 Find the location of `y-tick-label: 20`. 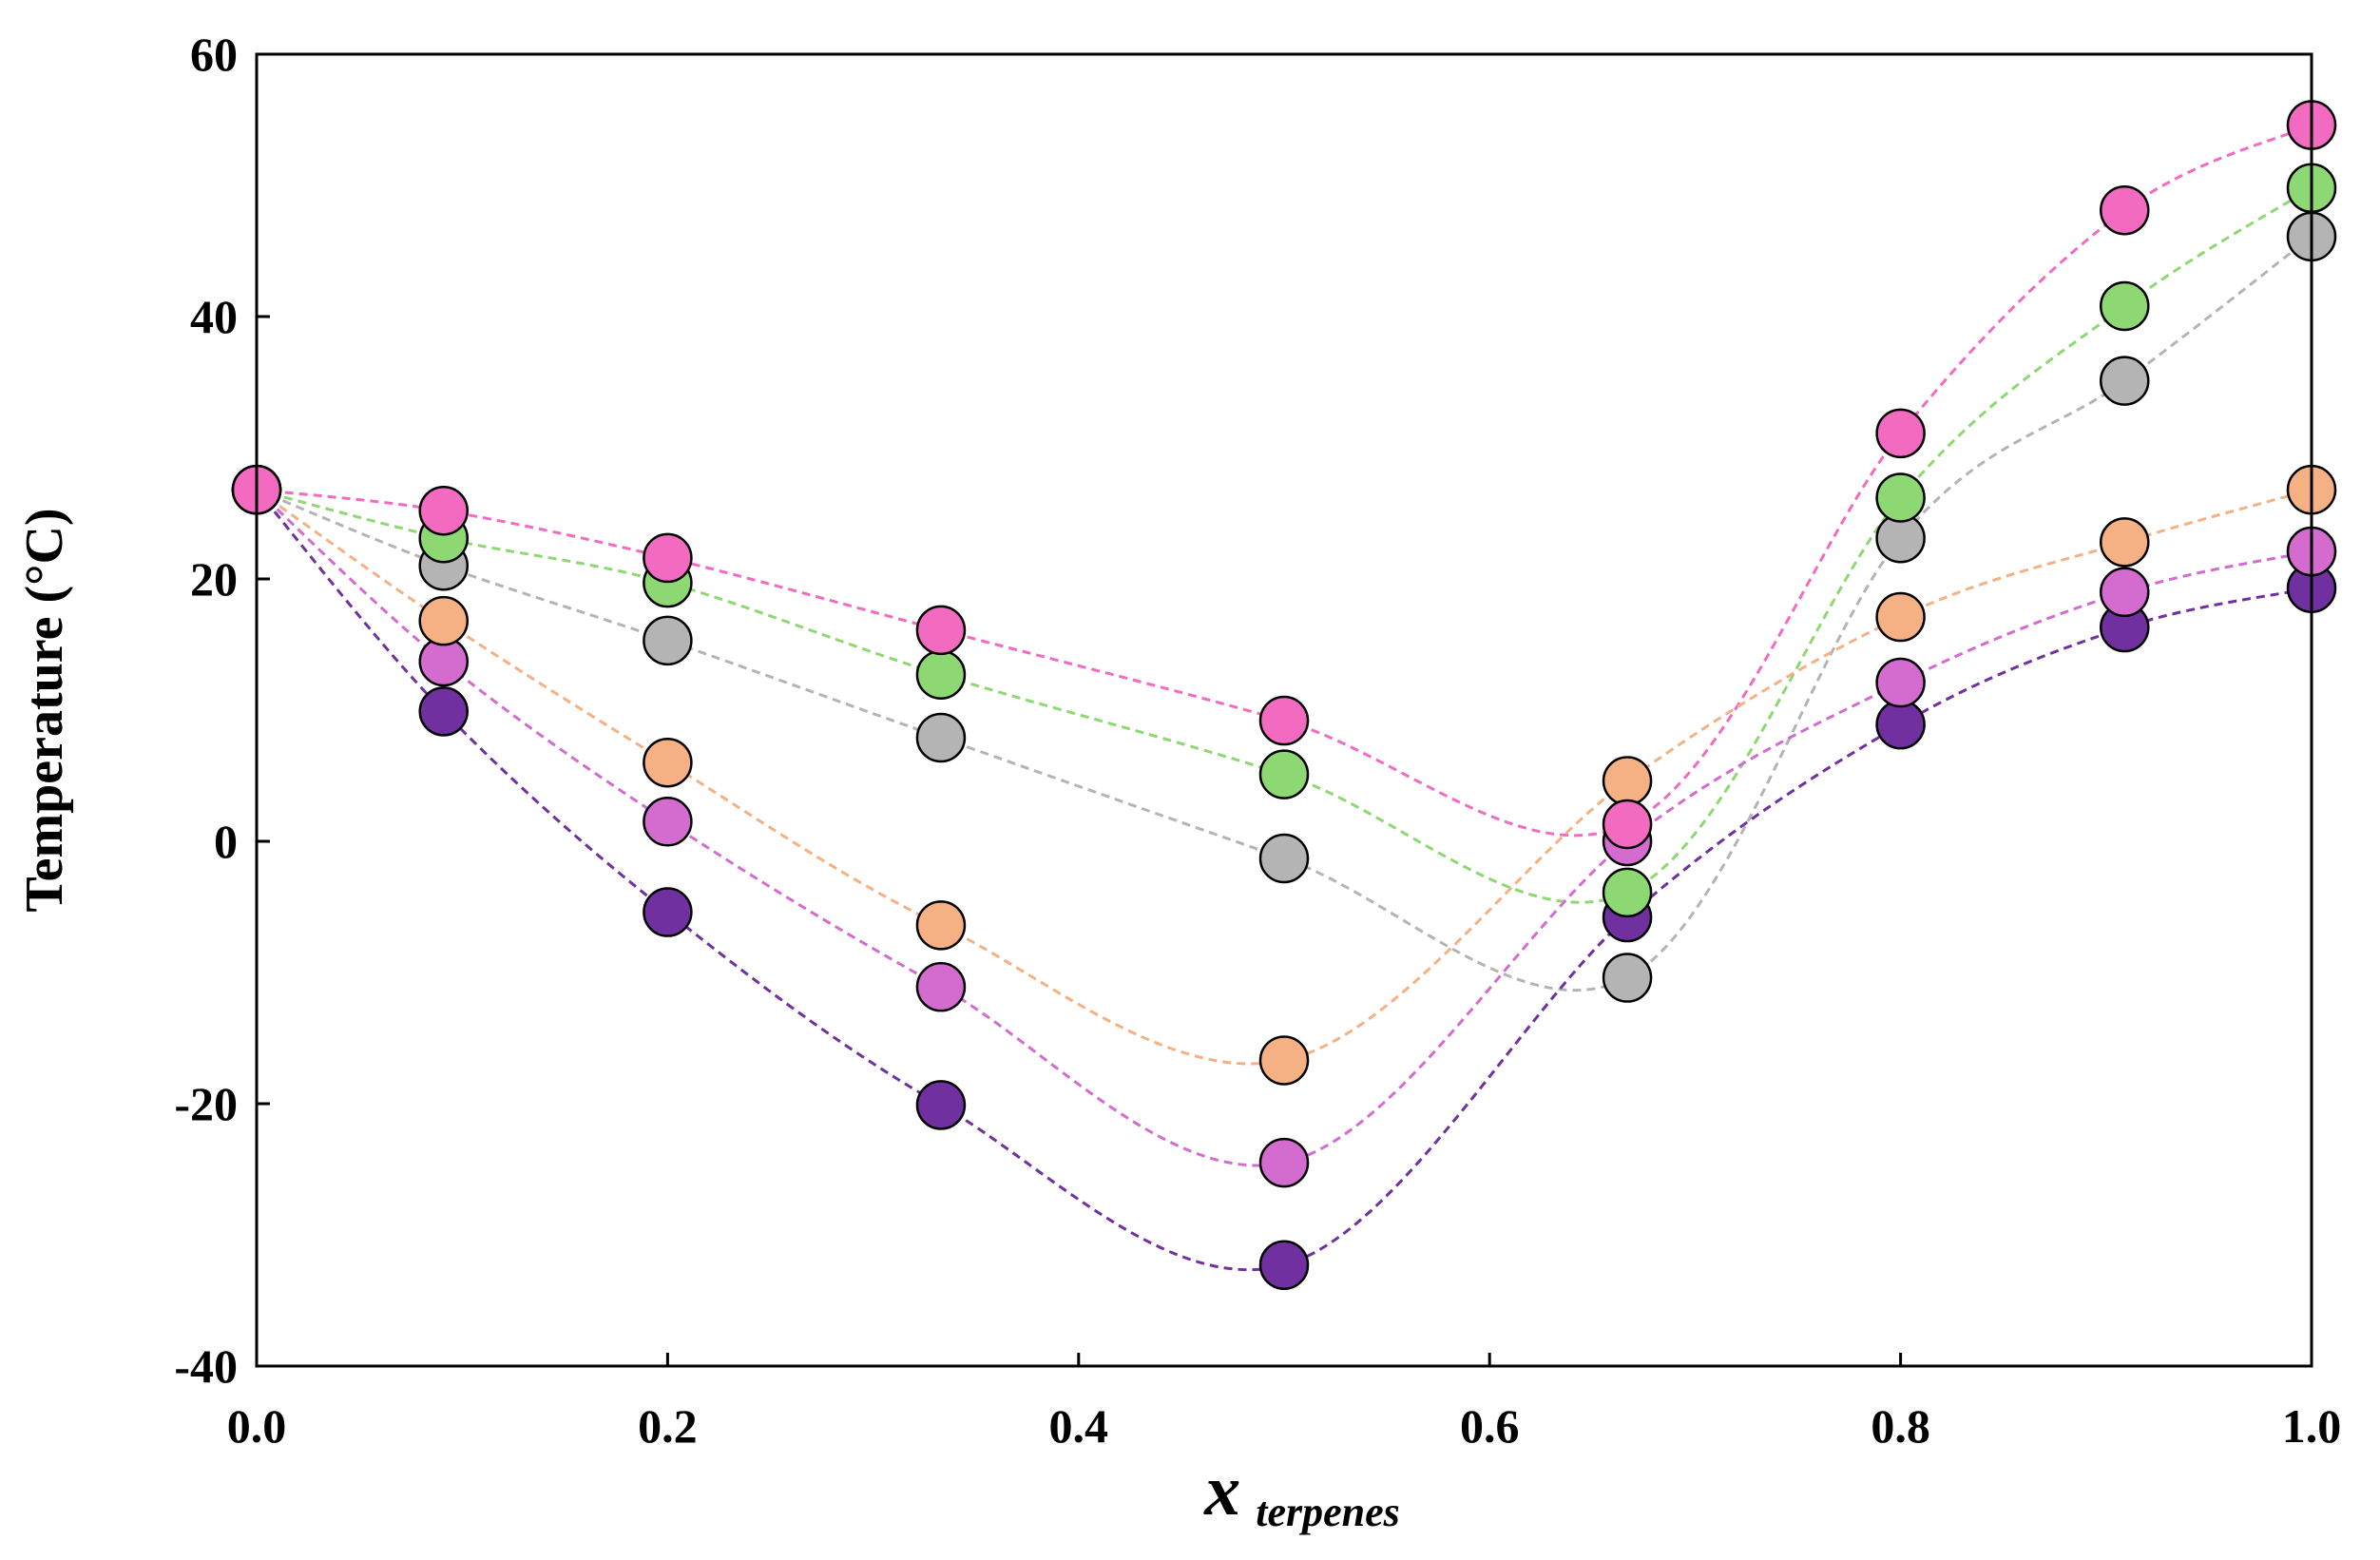

y-tick-label: 20 is located at coordinates (214, 579).